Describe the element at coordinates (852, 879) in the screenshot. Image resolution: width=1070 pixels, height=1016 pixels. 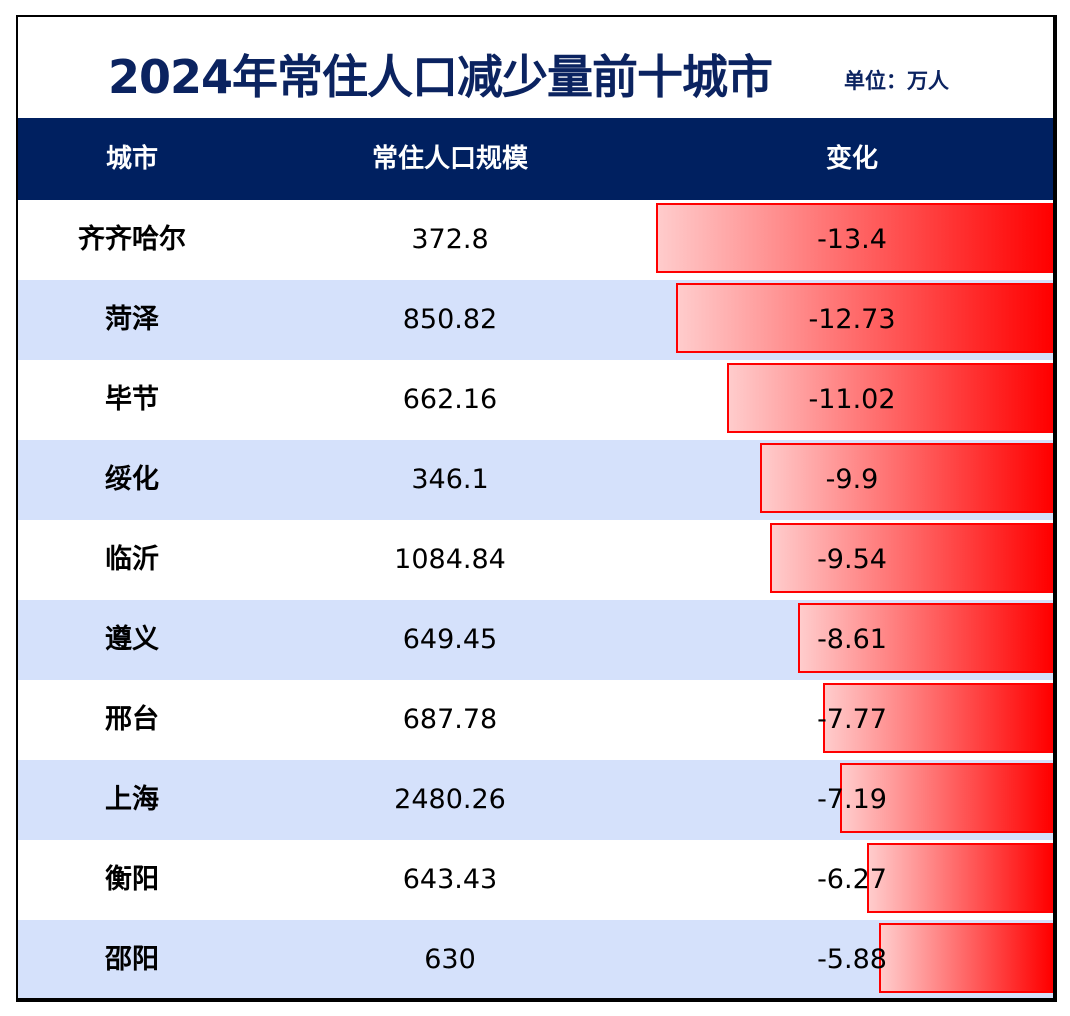
I see `change-value: -6.27` at that location.